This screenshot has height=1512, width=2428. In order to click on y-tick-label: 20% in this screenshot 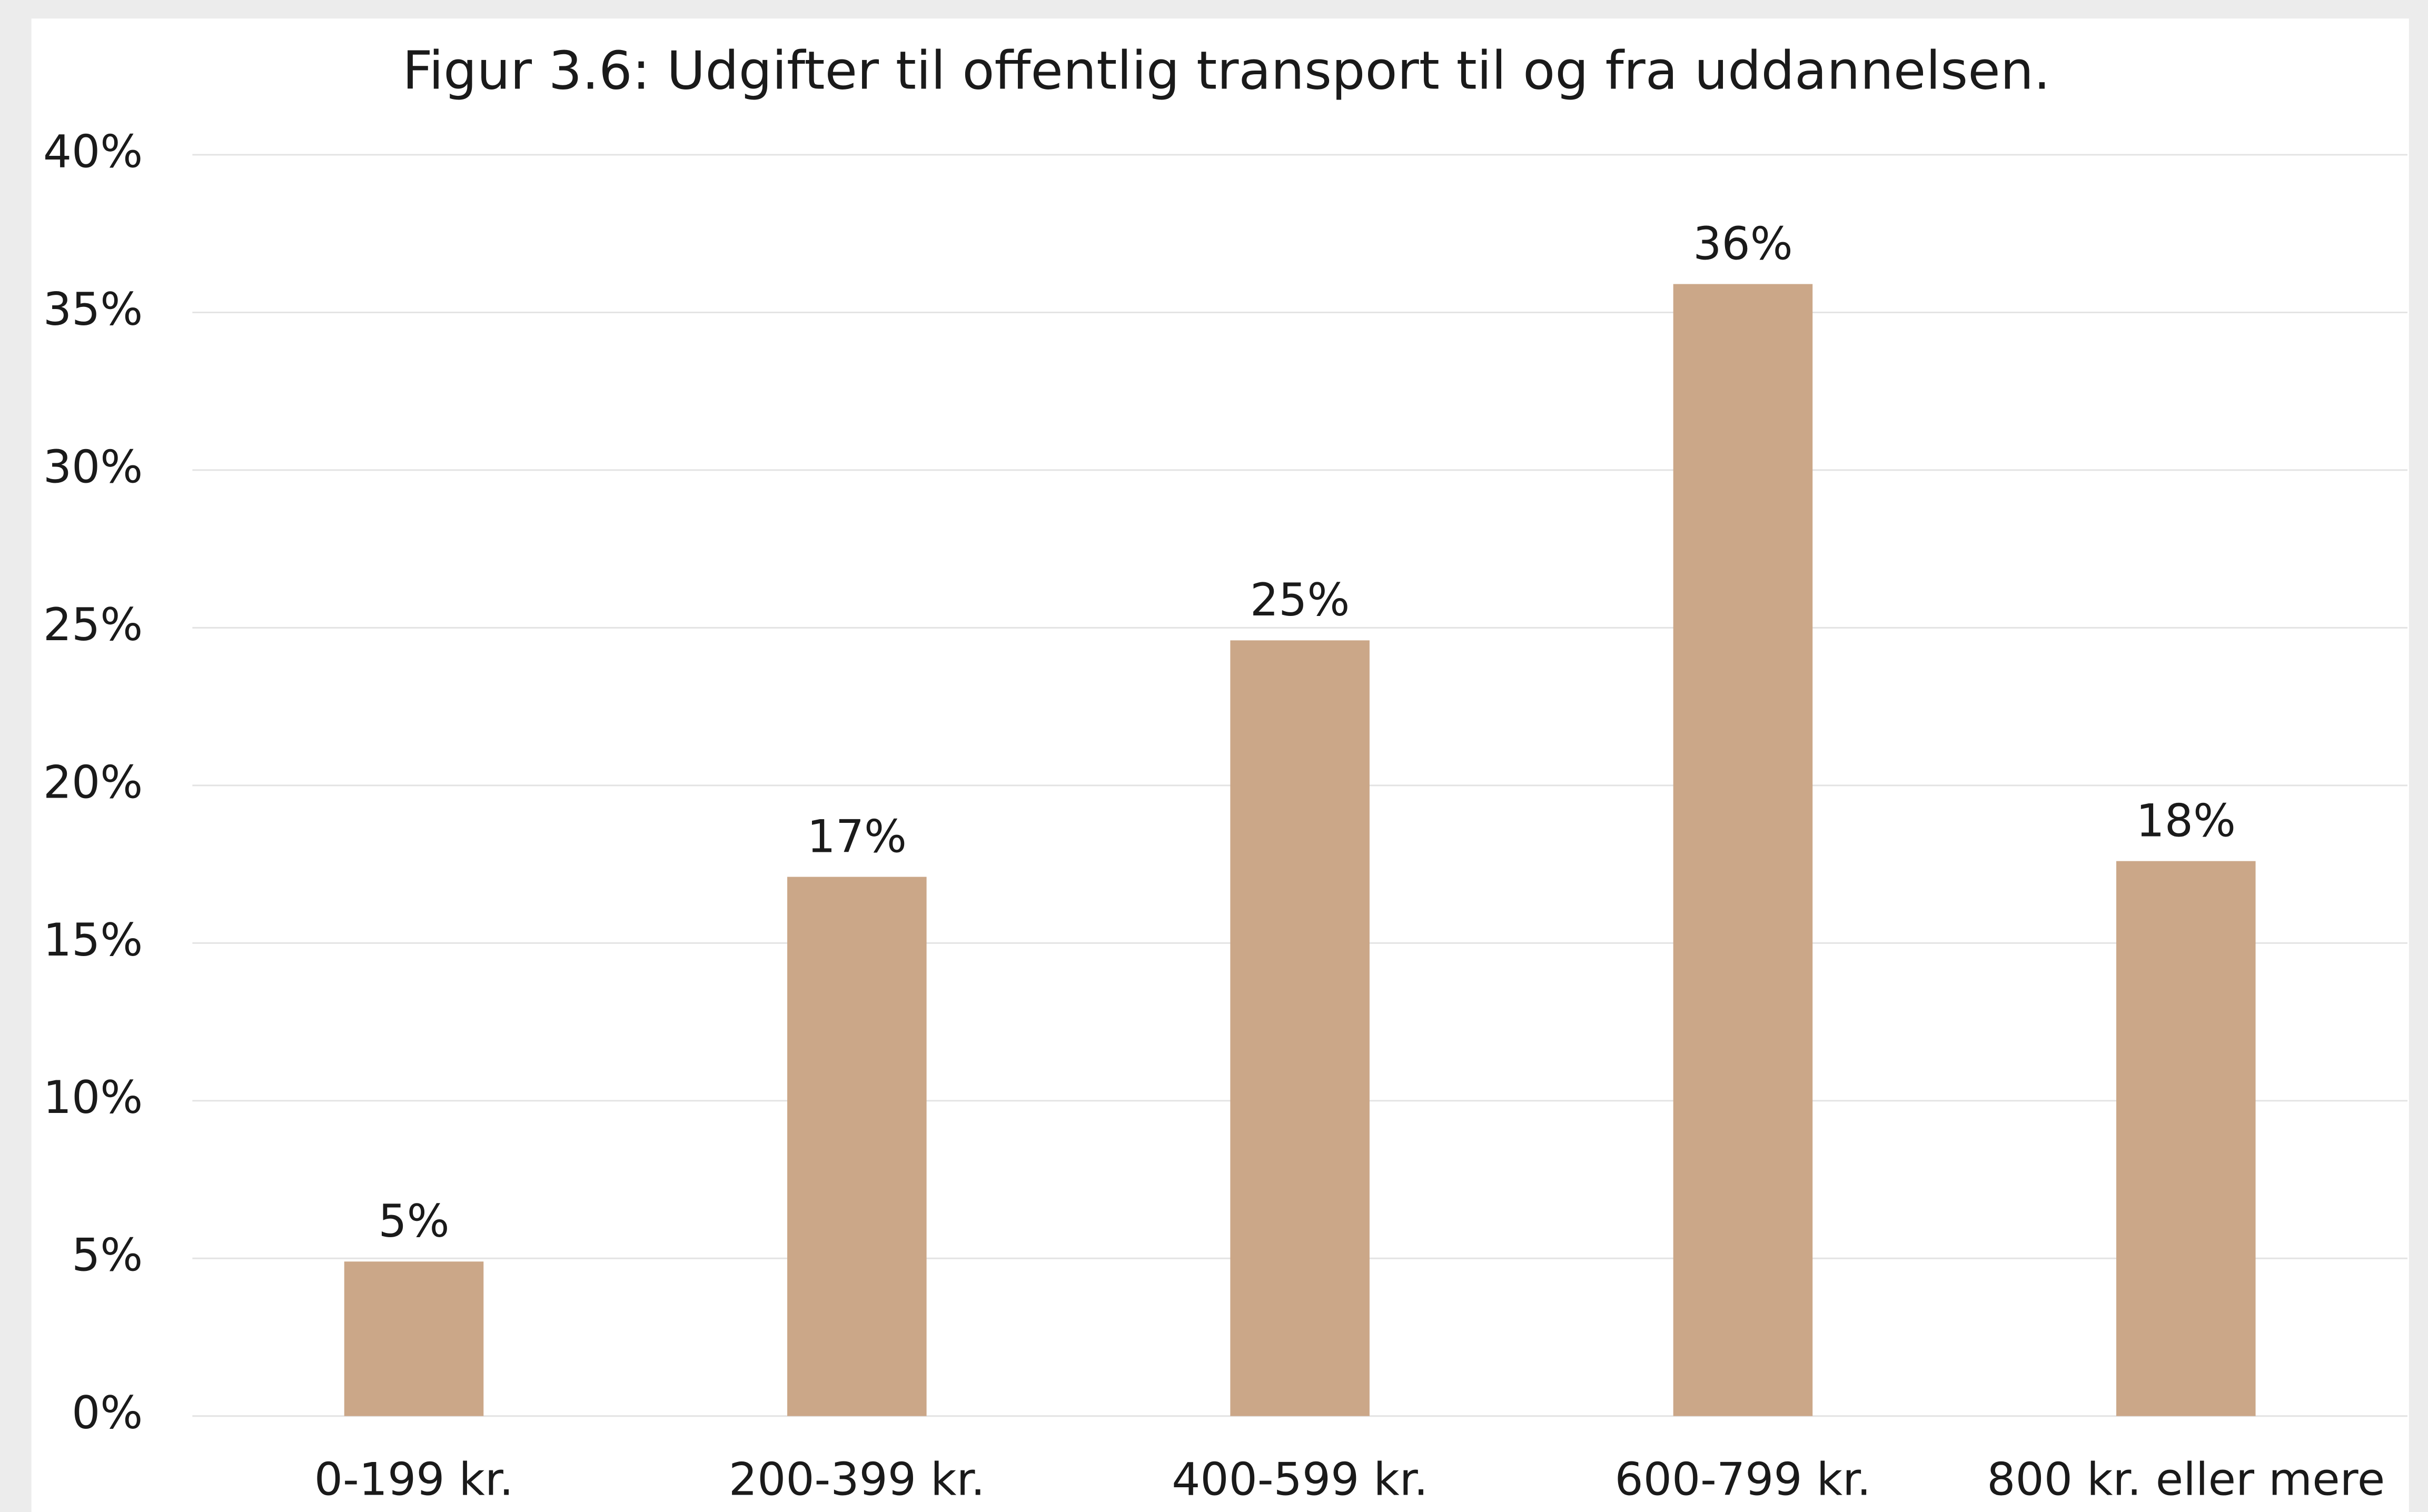, I will do `click(93, 783)`.